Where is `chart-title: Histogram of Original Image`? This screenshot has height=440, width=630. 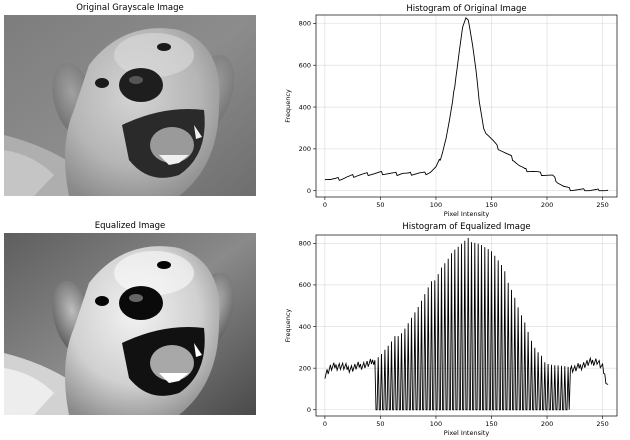 chart-title: Histogram of Original Image is located at coordinates (466, 9).